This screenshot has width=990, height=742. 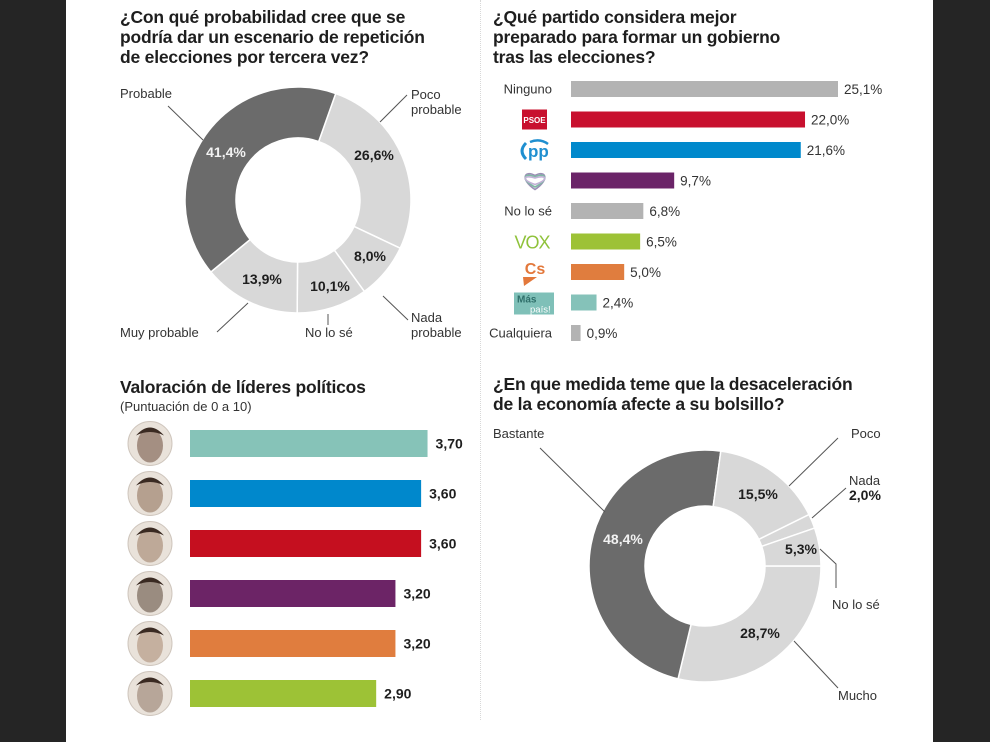 I want to click on bar-value-label: 6,8%, so click(x=664, y=211).